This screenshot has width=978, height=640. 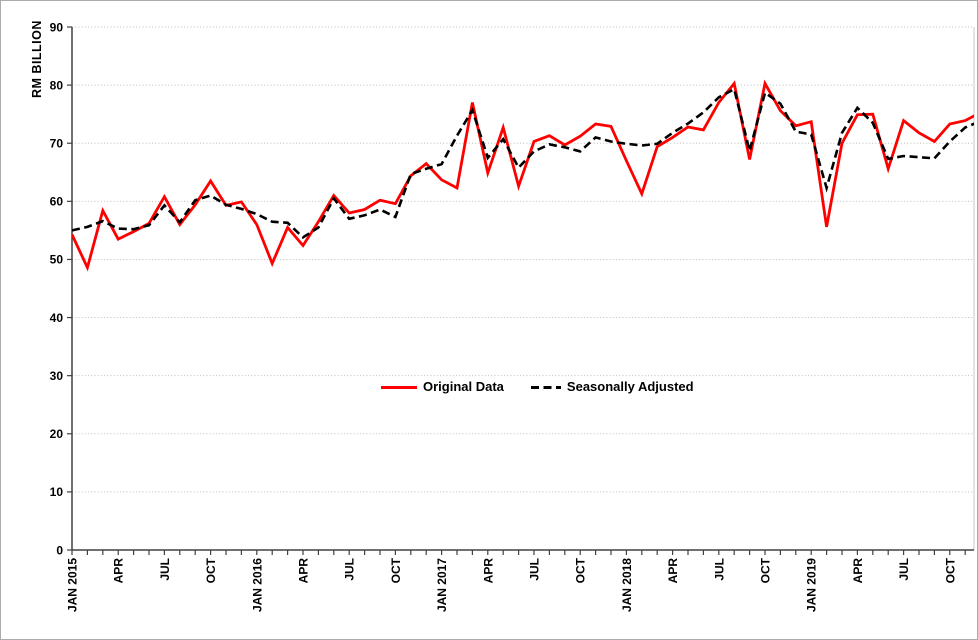 I want to click on y-tick-label: 80, so click(x=57, y=85).